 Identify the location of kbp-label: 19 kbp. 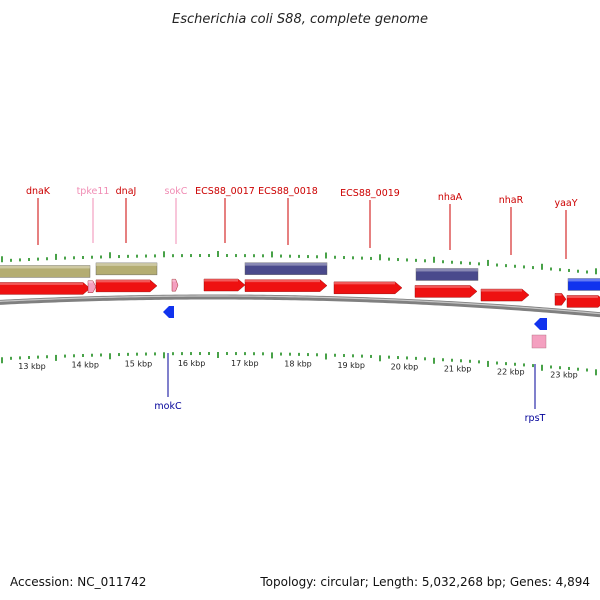
(351, 365).